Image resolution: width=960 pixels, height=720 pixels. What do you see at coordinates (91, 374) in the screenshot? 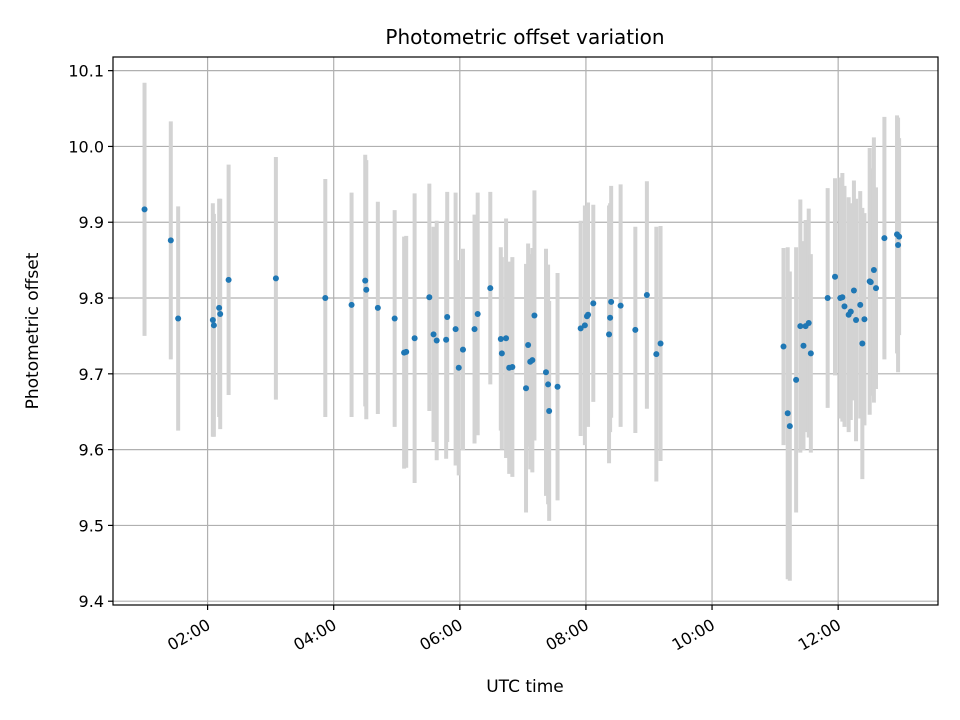
I see `y-tick-label: 9.7` at bounding box center [91, 374].